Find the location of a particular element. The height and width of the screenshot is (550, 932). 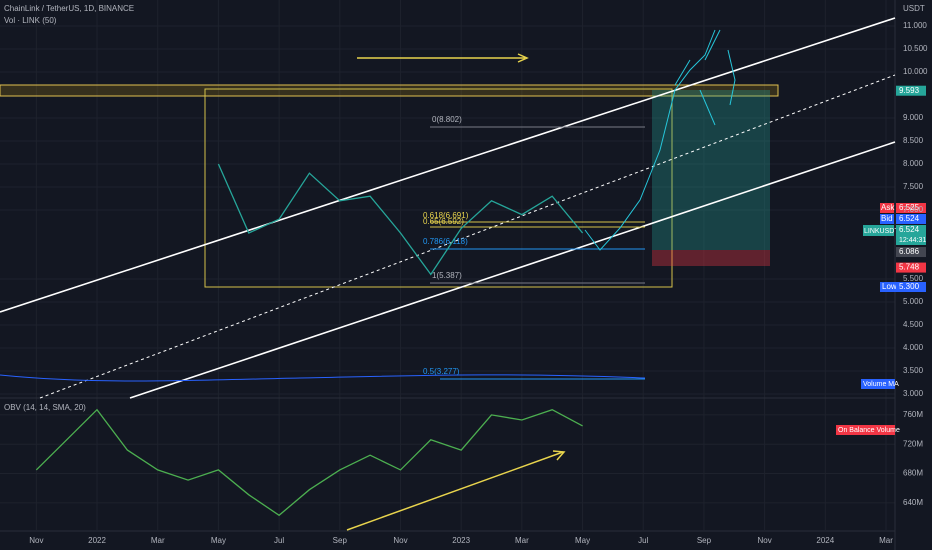

bid-tag is located at coordinates (887, 219).